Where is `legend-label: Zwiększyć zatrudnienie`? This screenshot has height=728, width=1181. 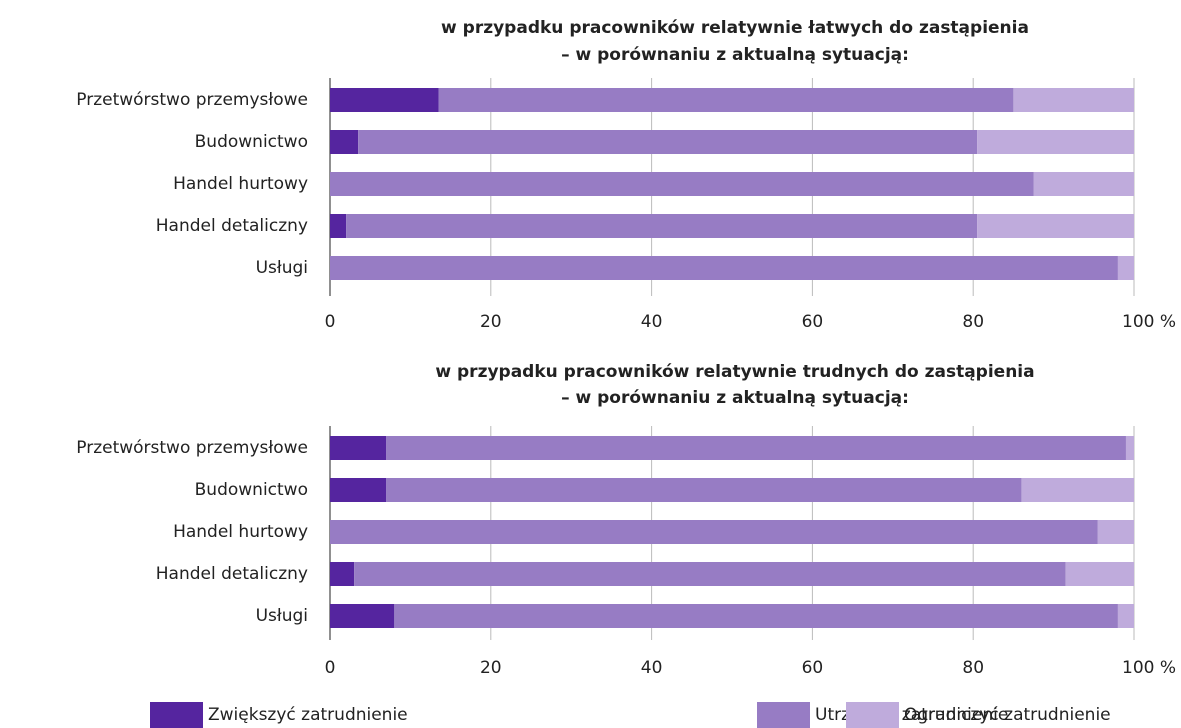
legend-label: Zwiększyć zatrudnienie is located at coordinates (308, 715).